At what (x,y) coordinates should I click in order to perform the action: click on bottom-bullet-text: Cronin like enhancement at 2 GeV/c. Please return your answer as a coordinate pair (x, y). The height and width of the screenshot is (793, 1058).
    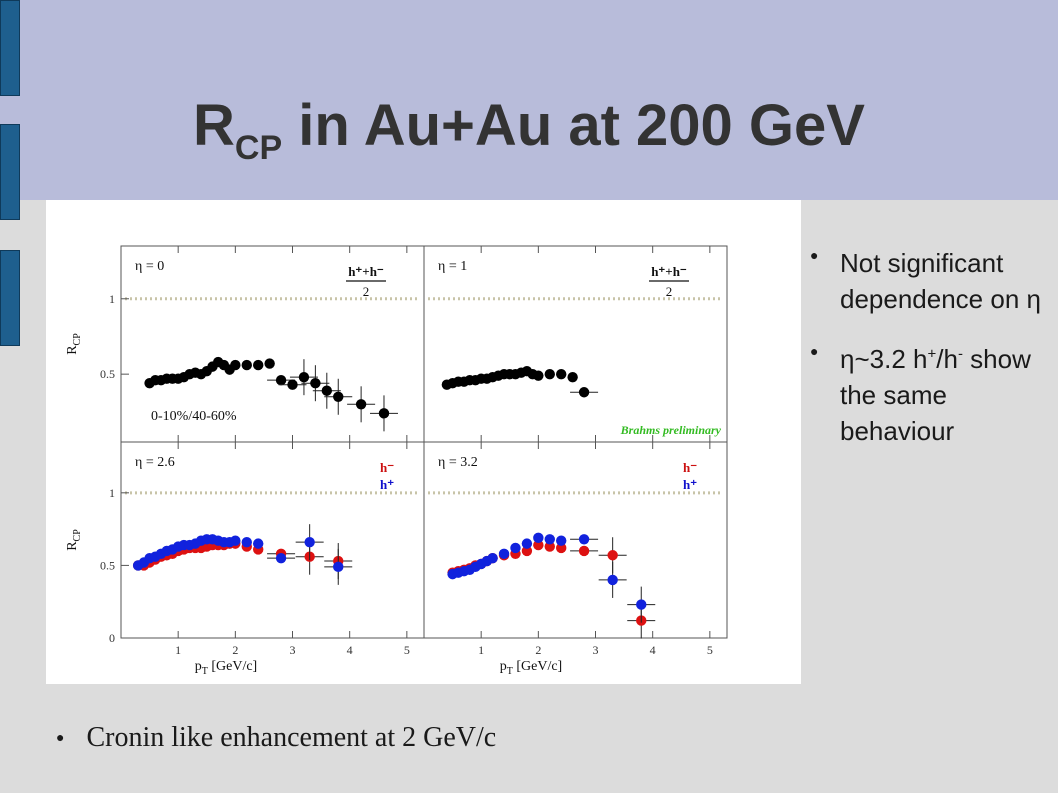
    Looking at the image, I should click on (291, 737).